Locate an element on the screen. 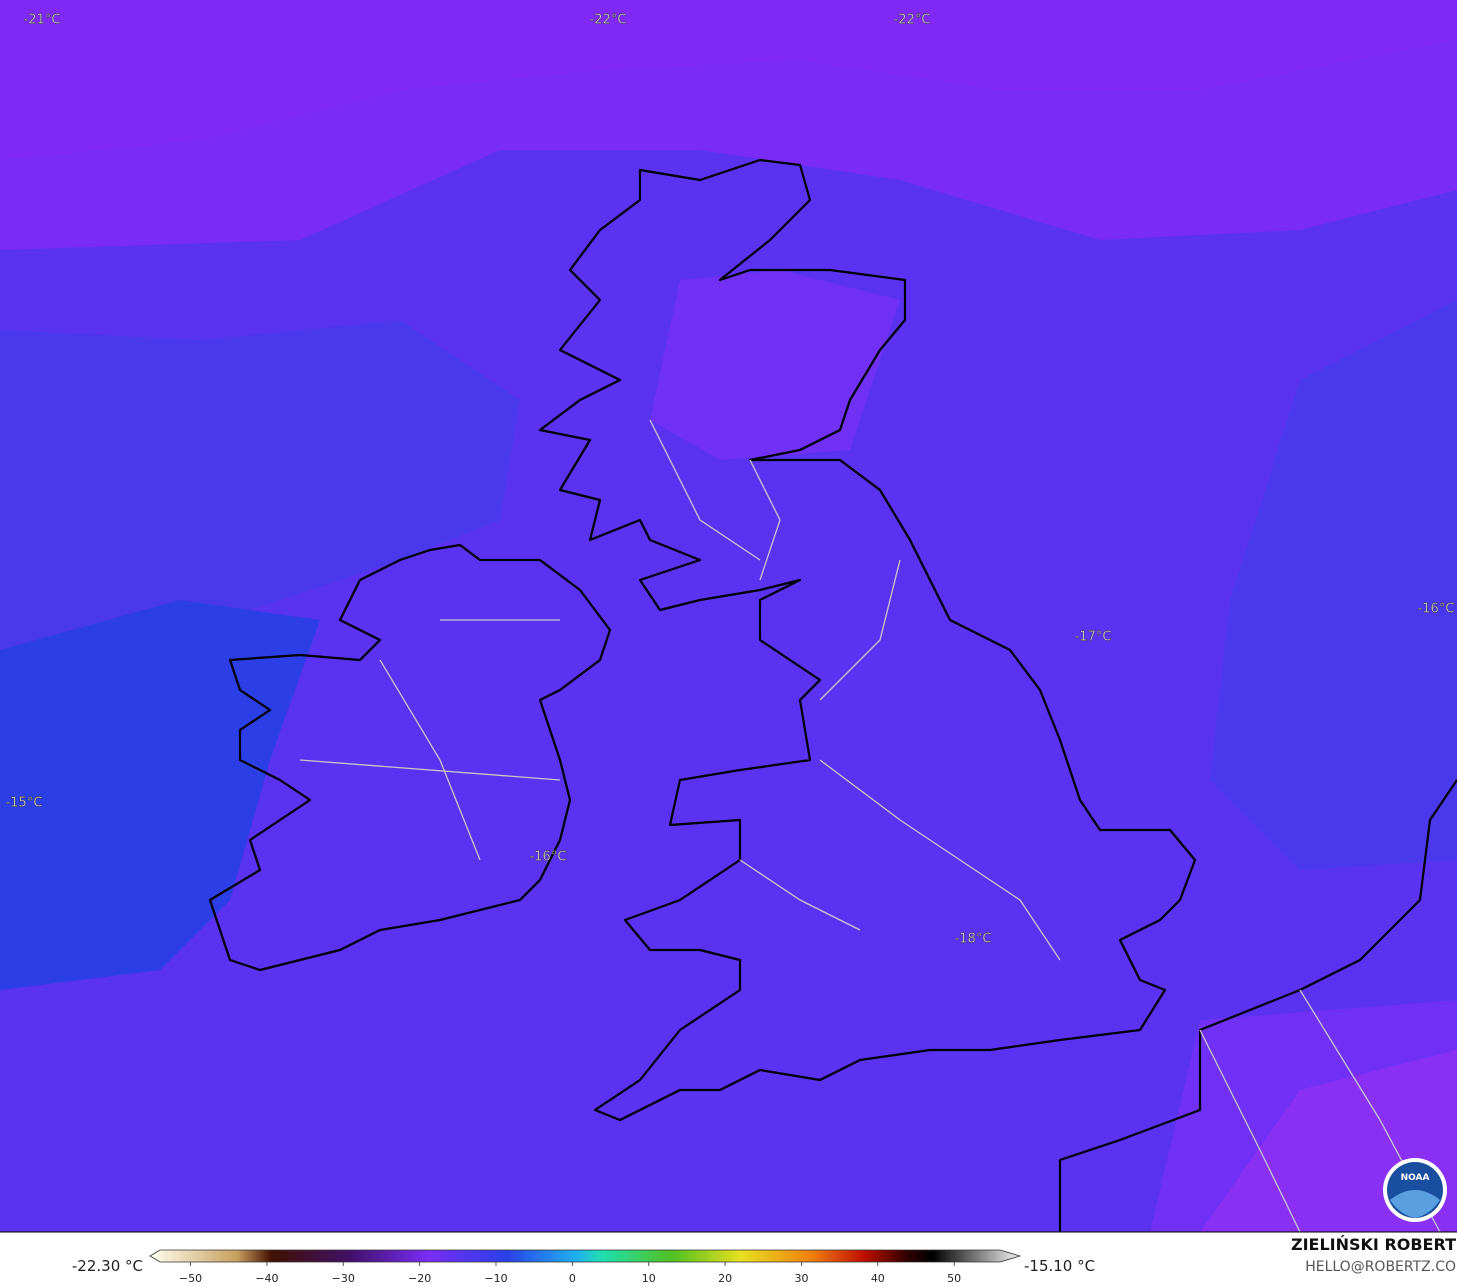  colorbar-tick-label: 40 is located at coordinates (878, 1278).